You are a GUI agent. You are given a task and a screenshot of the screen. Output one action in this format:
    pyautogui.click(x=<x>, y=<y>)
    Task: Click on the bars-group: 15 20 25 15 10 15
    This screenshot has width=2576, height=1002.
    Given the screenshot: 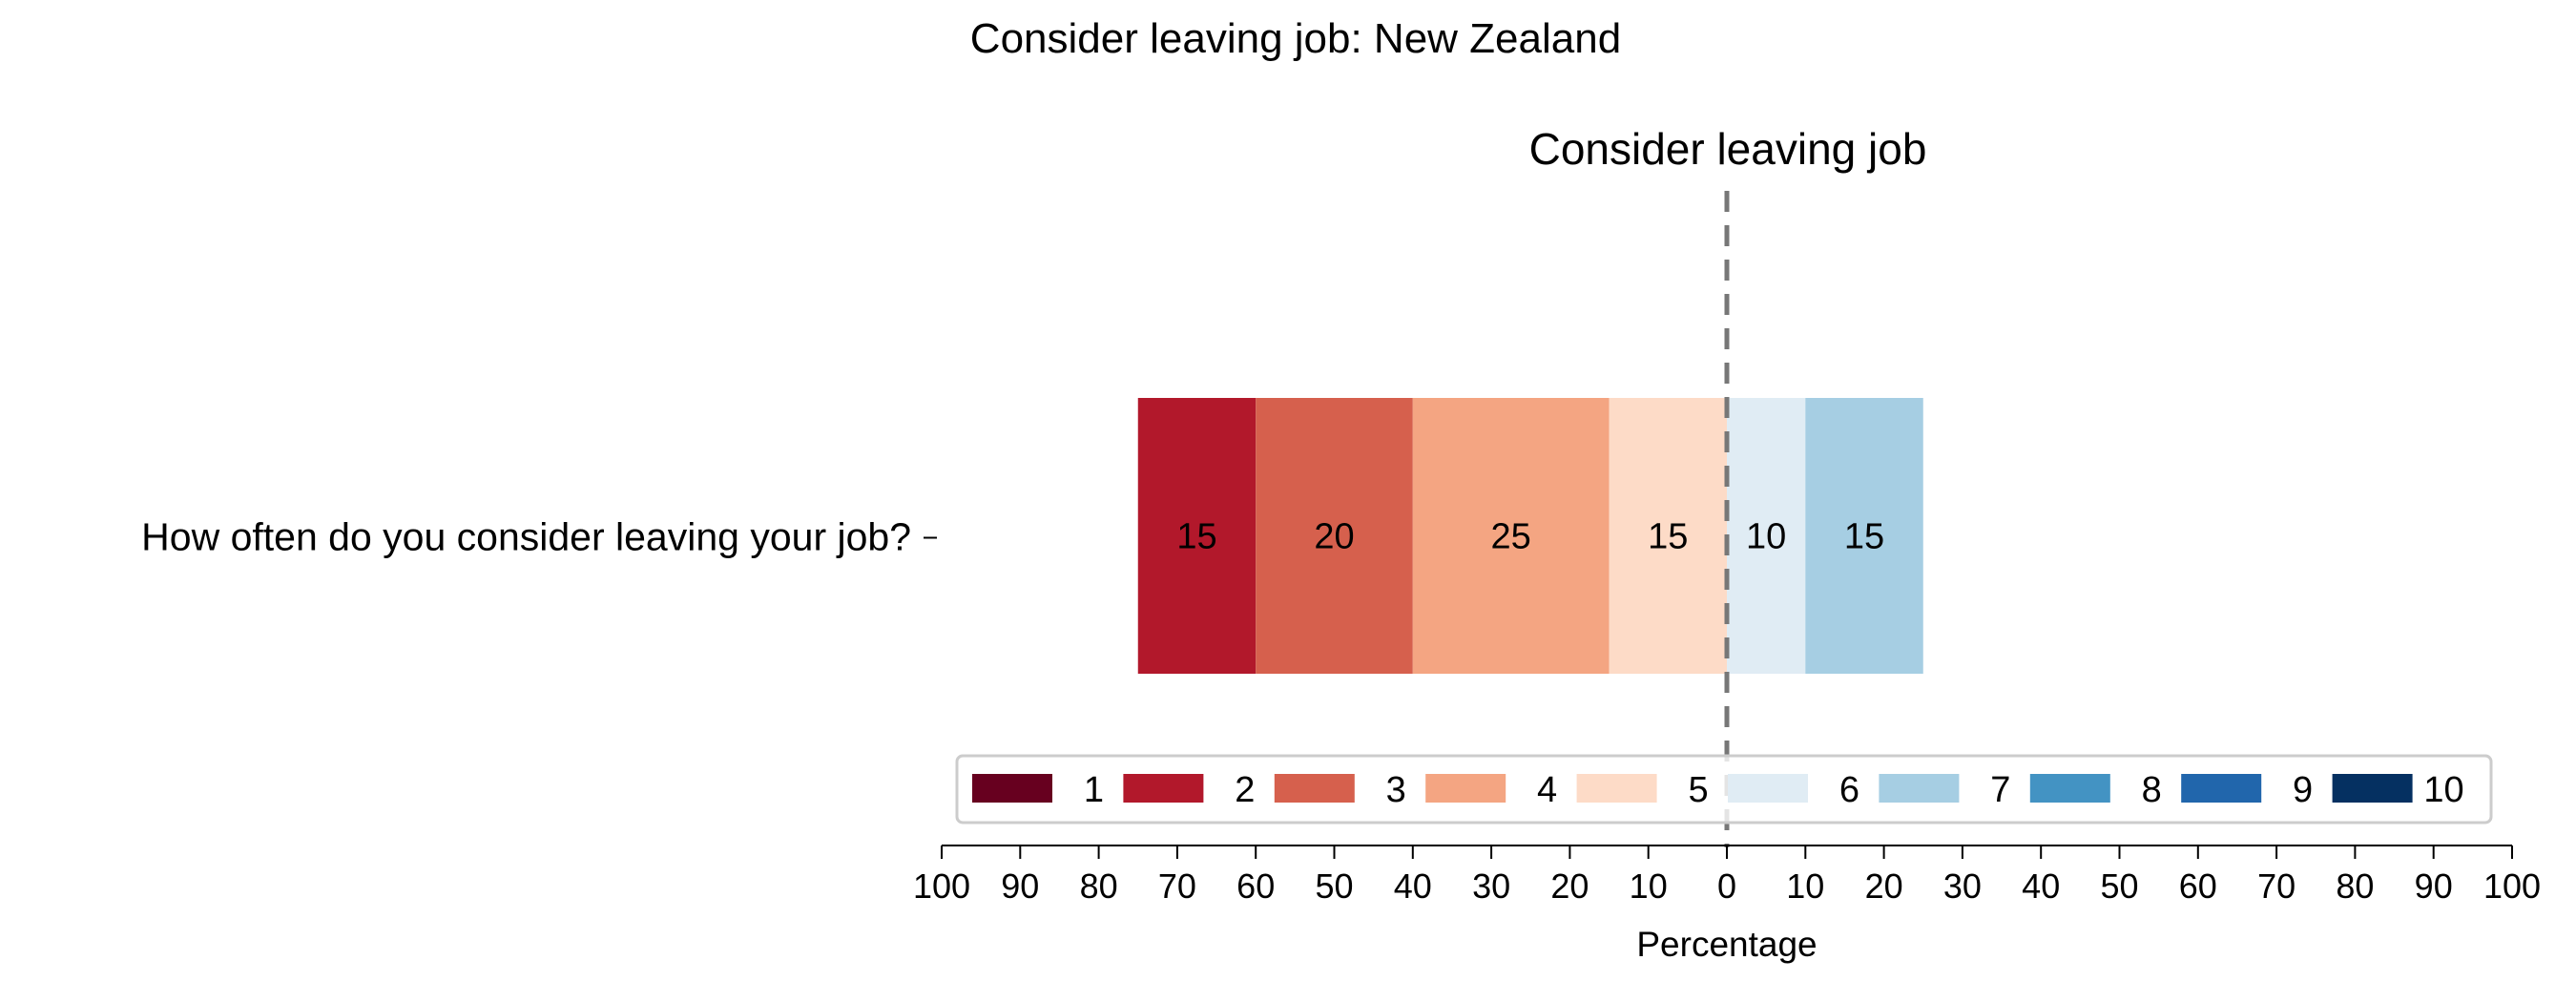 What is the action you would take?
    pyautogui.click(x=1530, y=536)
    